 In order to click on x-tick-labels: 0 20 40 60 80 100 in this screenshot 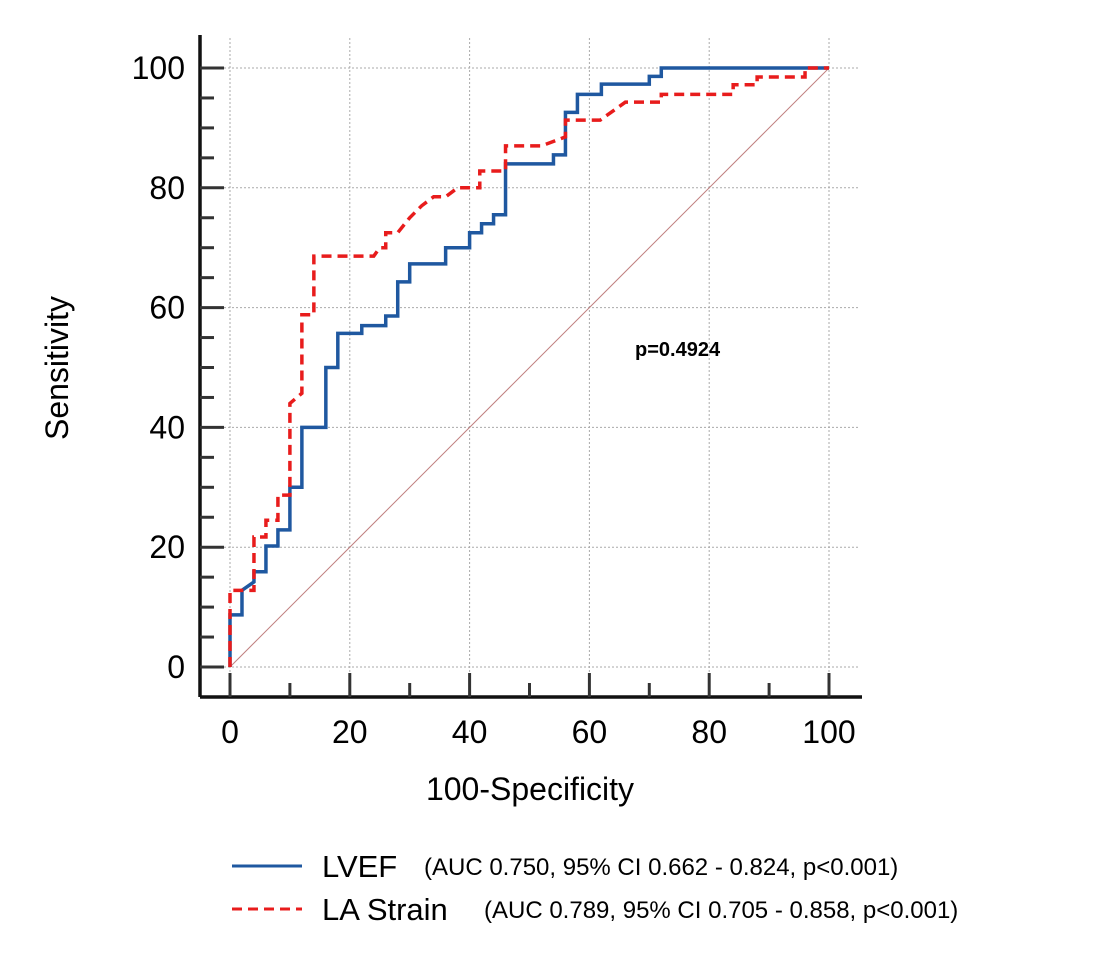, I will do `click(538, 732)`.